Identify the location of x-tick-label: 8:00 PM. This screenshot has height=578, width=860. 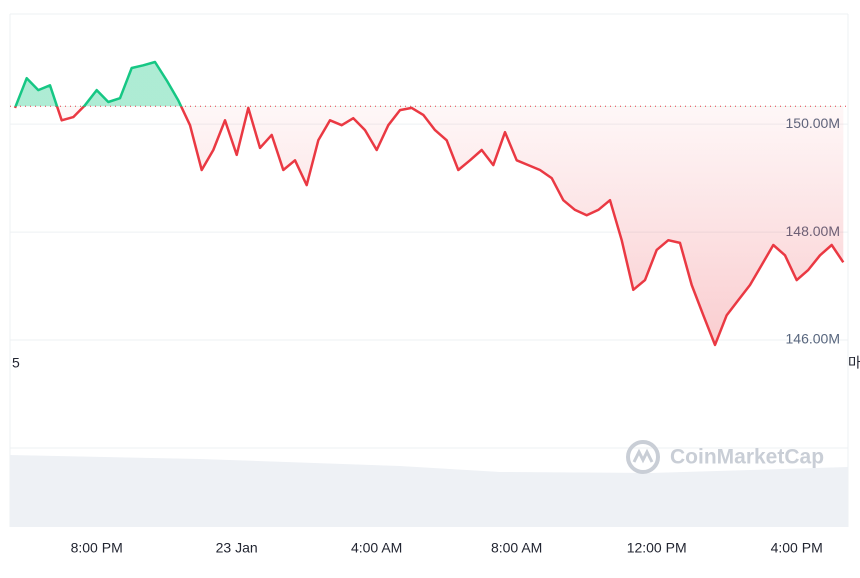
(97, 548).